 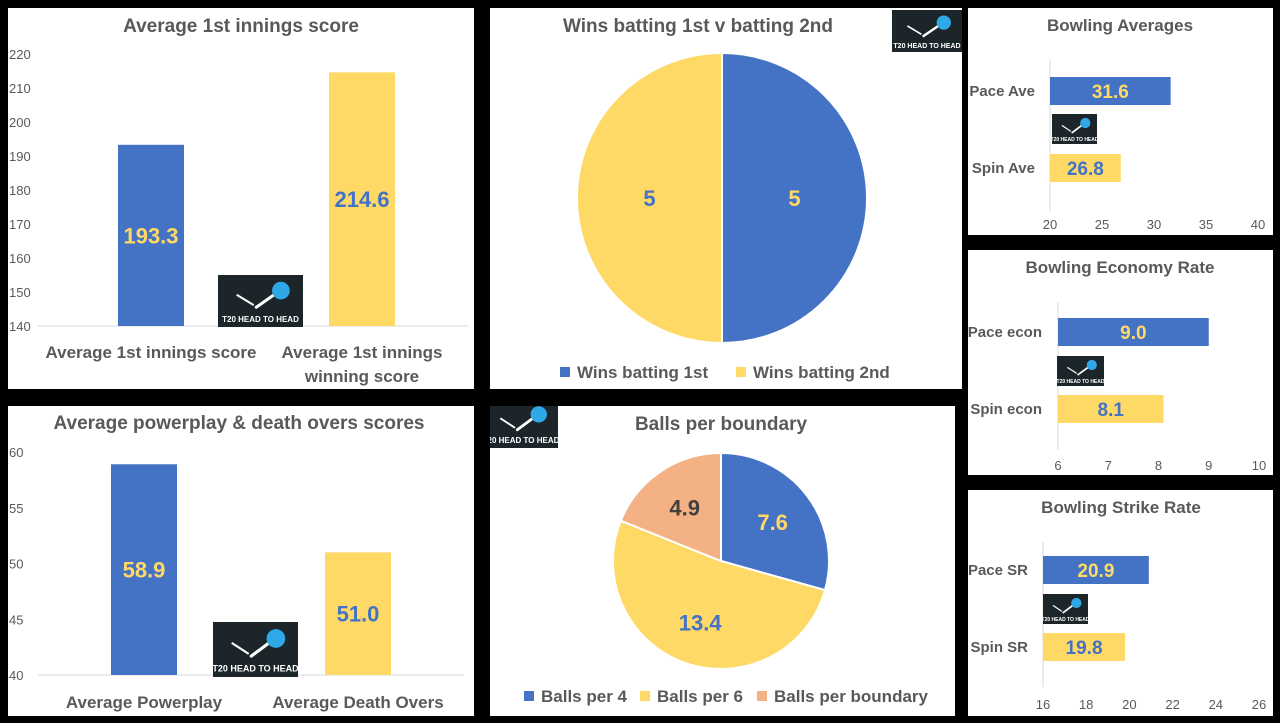 I want to click on bar-value-label: 9.0, so click(x=1133, y=333).